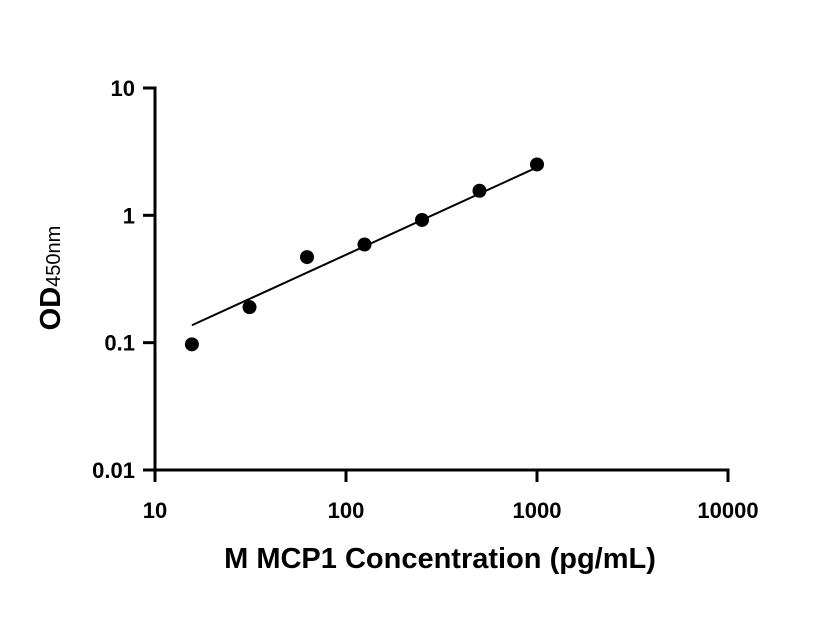  What do you see at coordinates (727, 510) in the screenshot?
I see `x-tick-label: 10000` at bounding box center [727, 510].